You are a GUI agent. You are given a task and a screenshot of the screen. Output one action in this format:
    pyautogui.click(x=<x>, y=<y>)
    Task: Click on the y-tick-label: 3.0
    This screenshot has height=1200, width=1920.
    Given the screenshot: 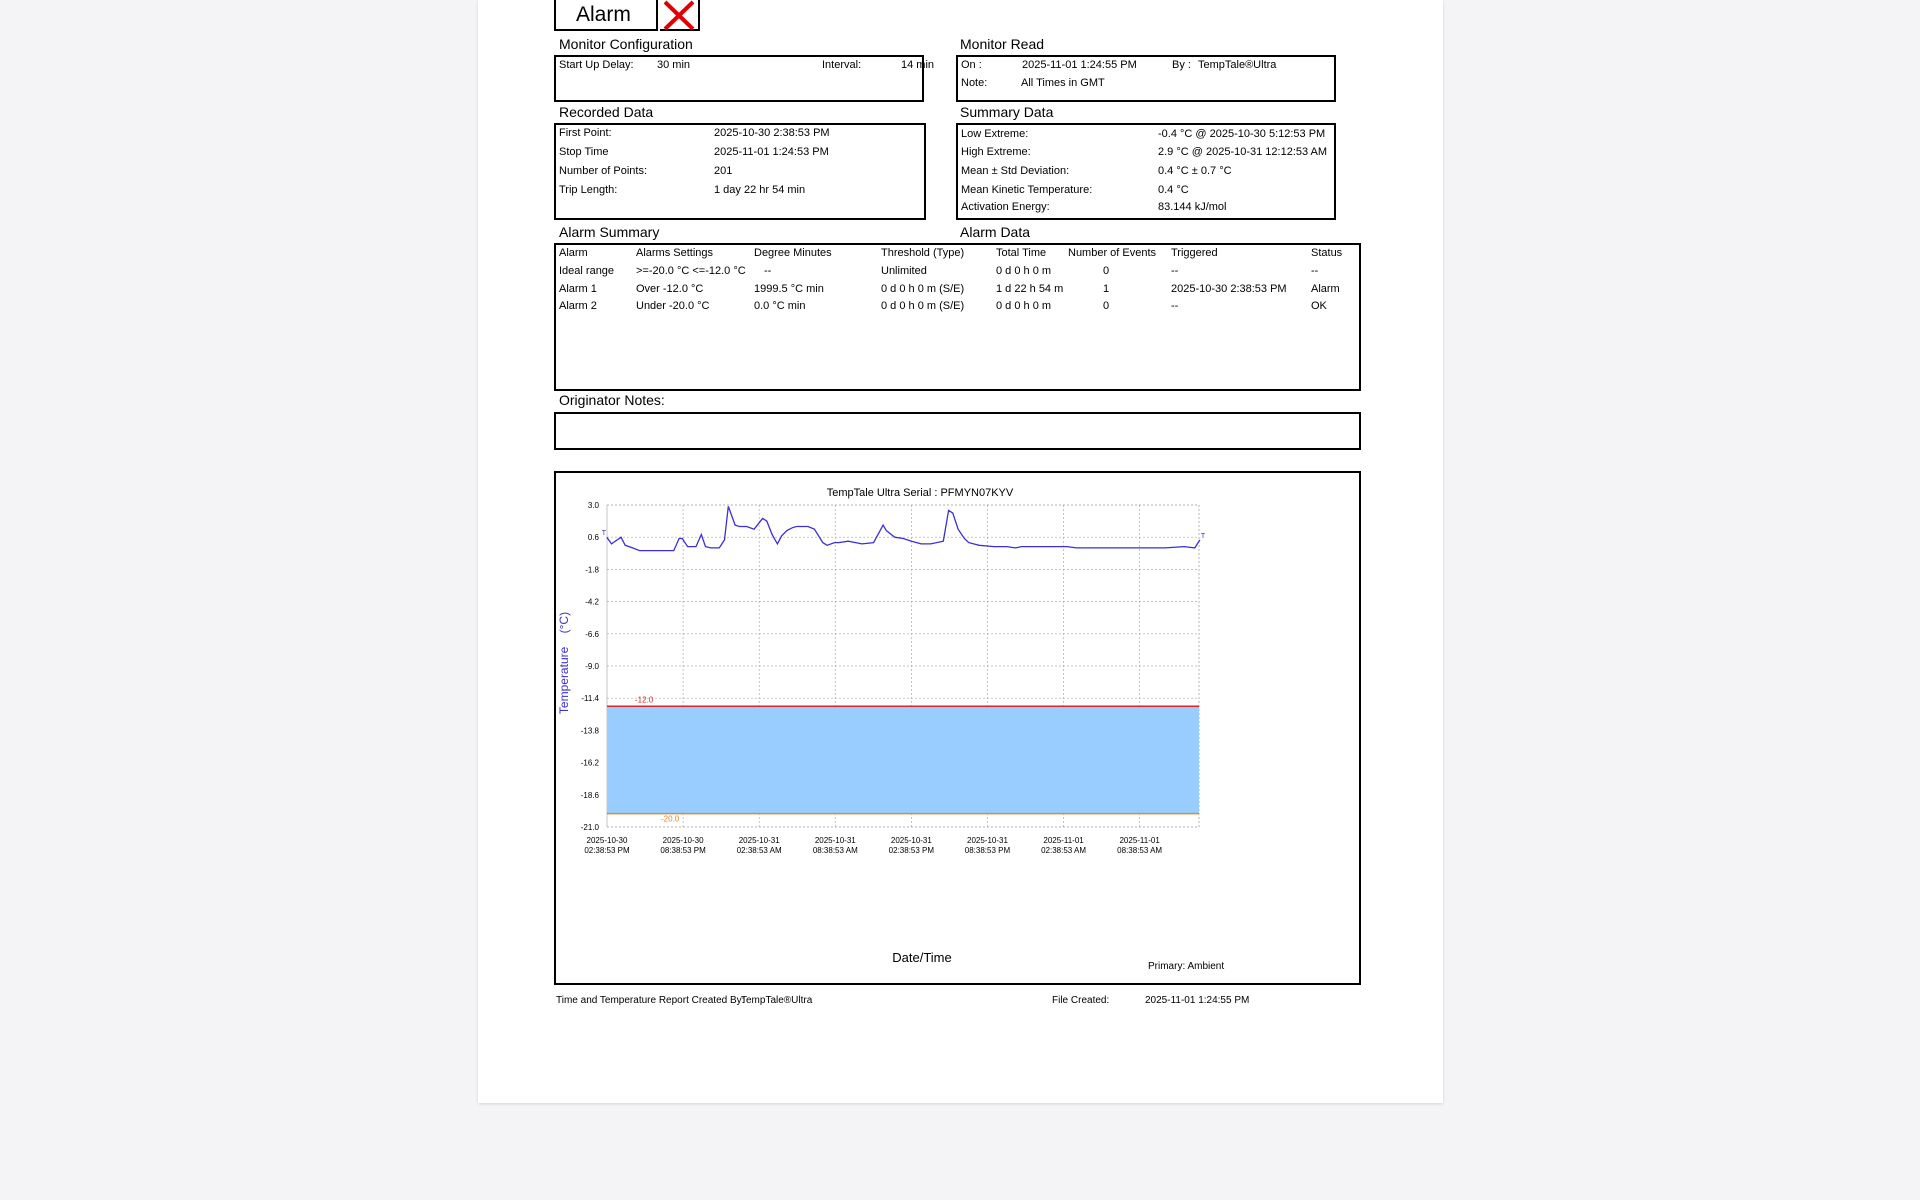 What is the action you would take?
    pyautogui.click(x=594, y=505)
    